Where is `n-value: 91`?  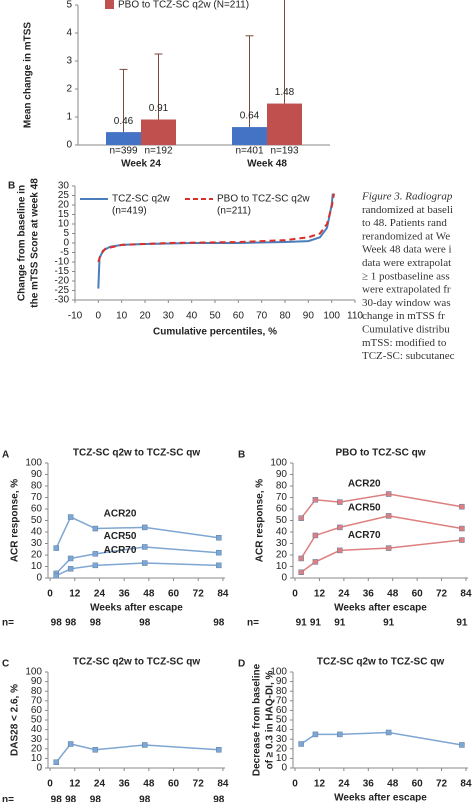
n-value: 91 is located at coordinates (340, 623).